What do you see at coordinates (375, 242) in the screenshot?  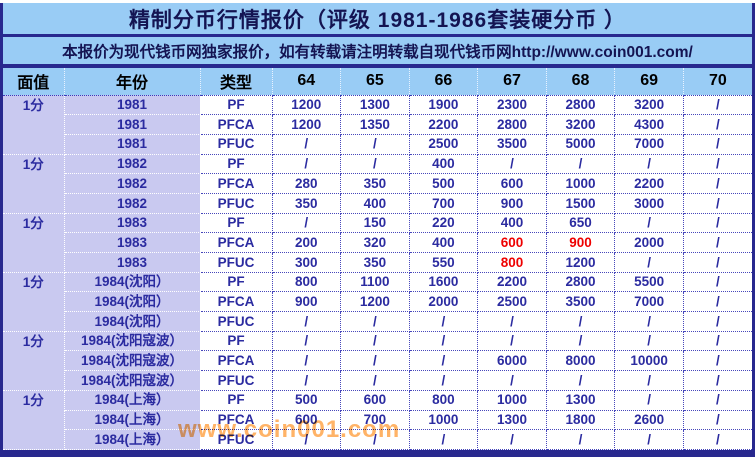 I see `price-cell: 320` at bounding box center [375, 242].